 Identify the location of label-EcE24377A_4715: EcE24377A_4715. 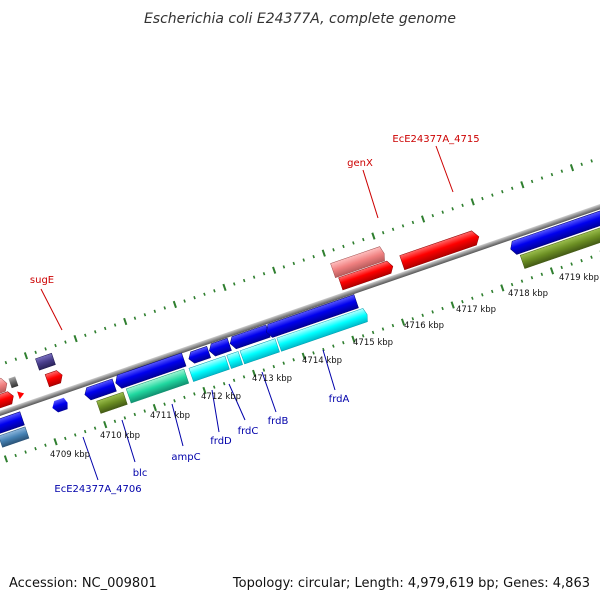
(435, 139).